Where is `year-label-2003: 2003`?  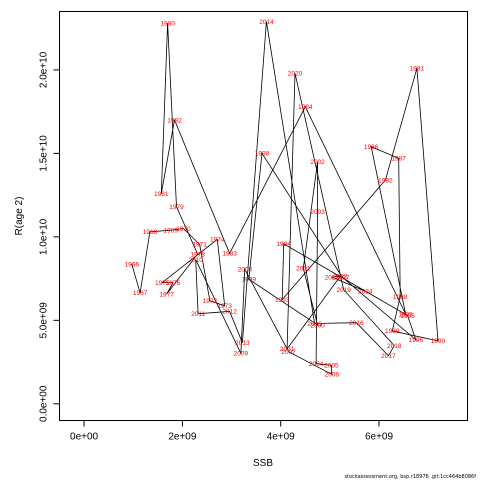 year-label-2003: 2003 is located at coordinates (317, 212).